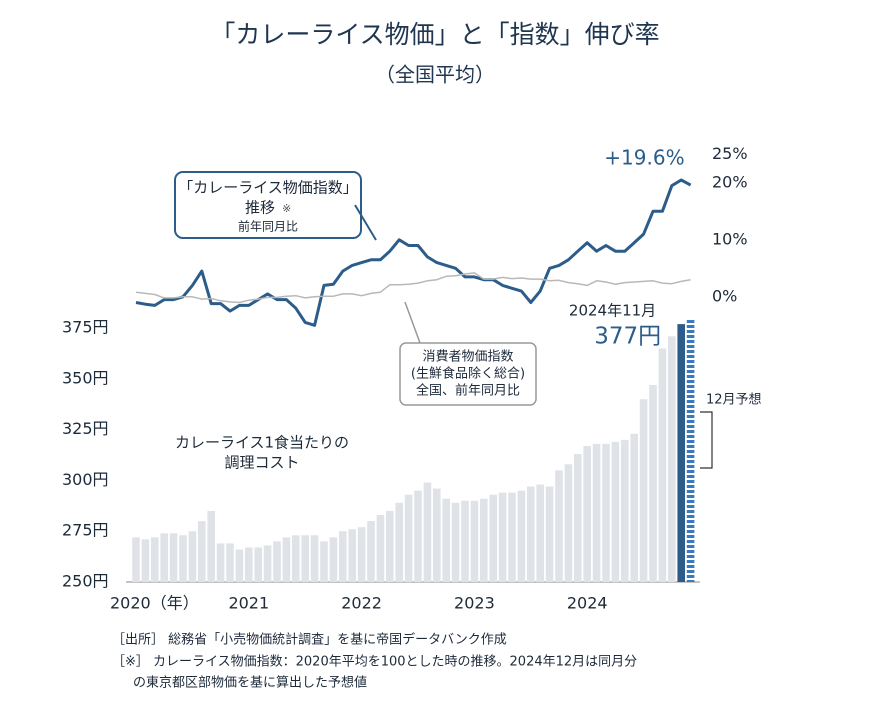  I want to click on series-label: (生鮮食品除く総合), so click(468, 374).